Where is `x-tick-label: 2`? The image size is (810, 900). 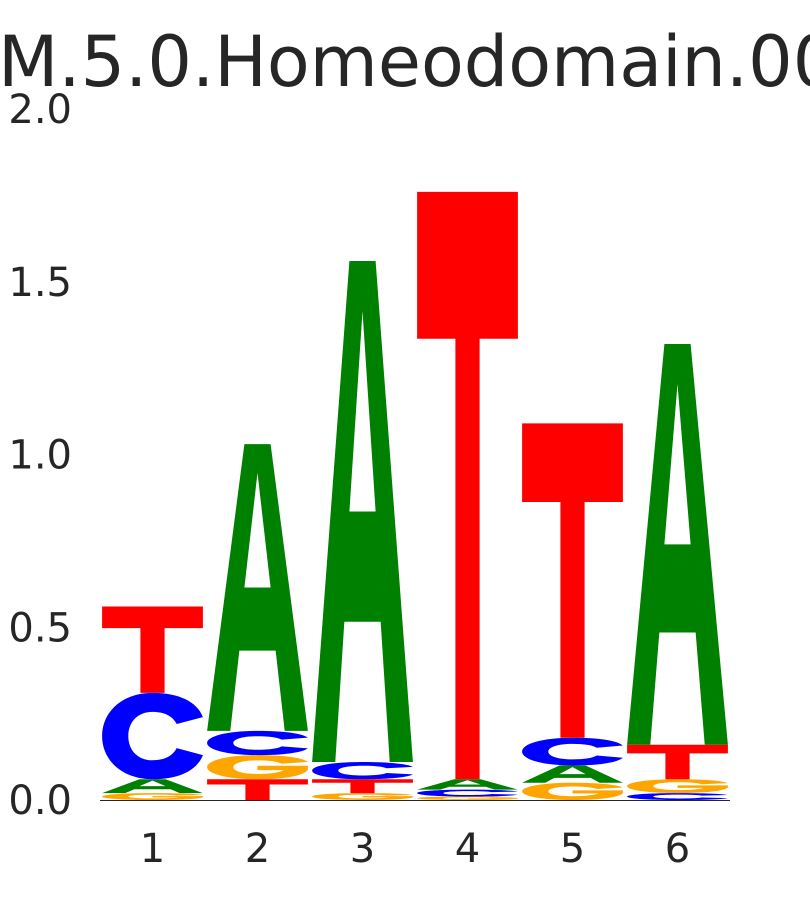 x-tick-label: 2 is located at coordinates (257, 849).